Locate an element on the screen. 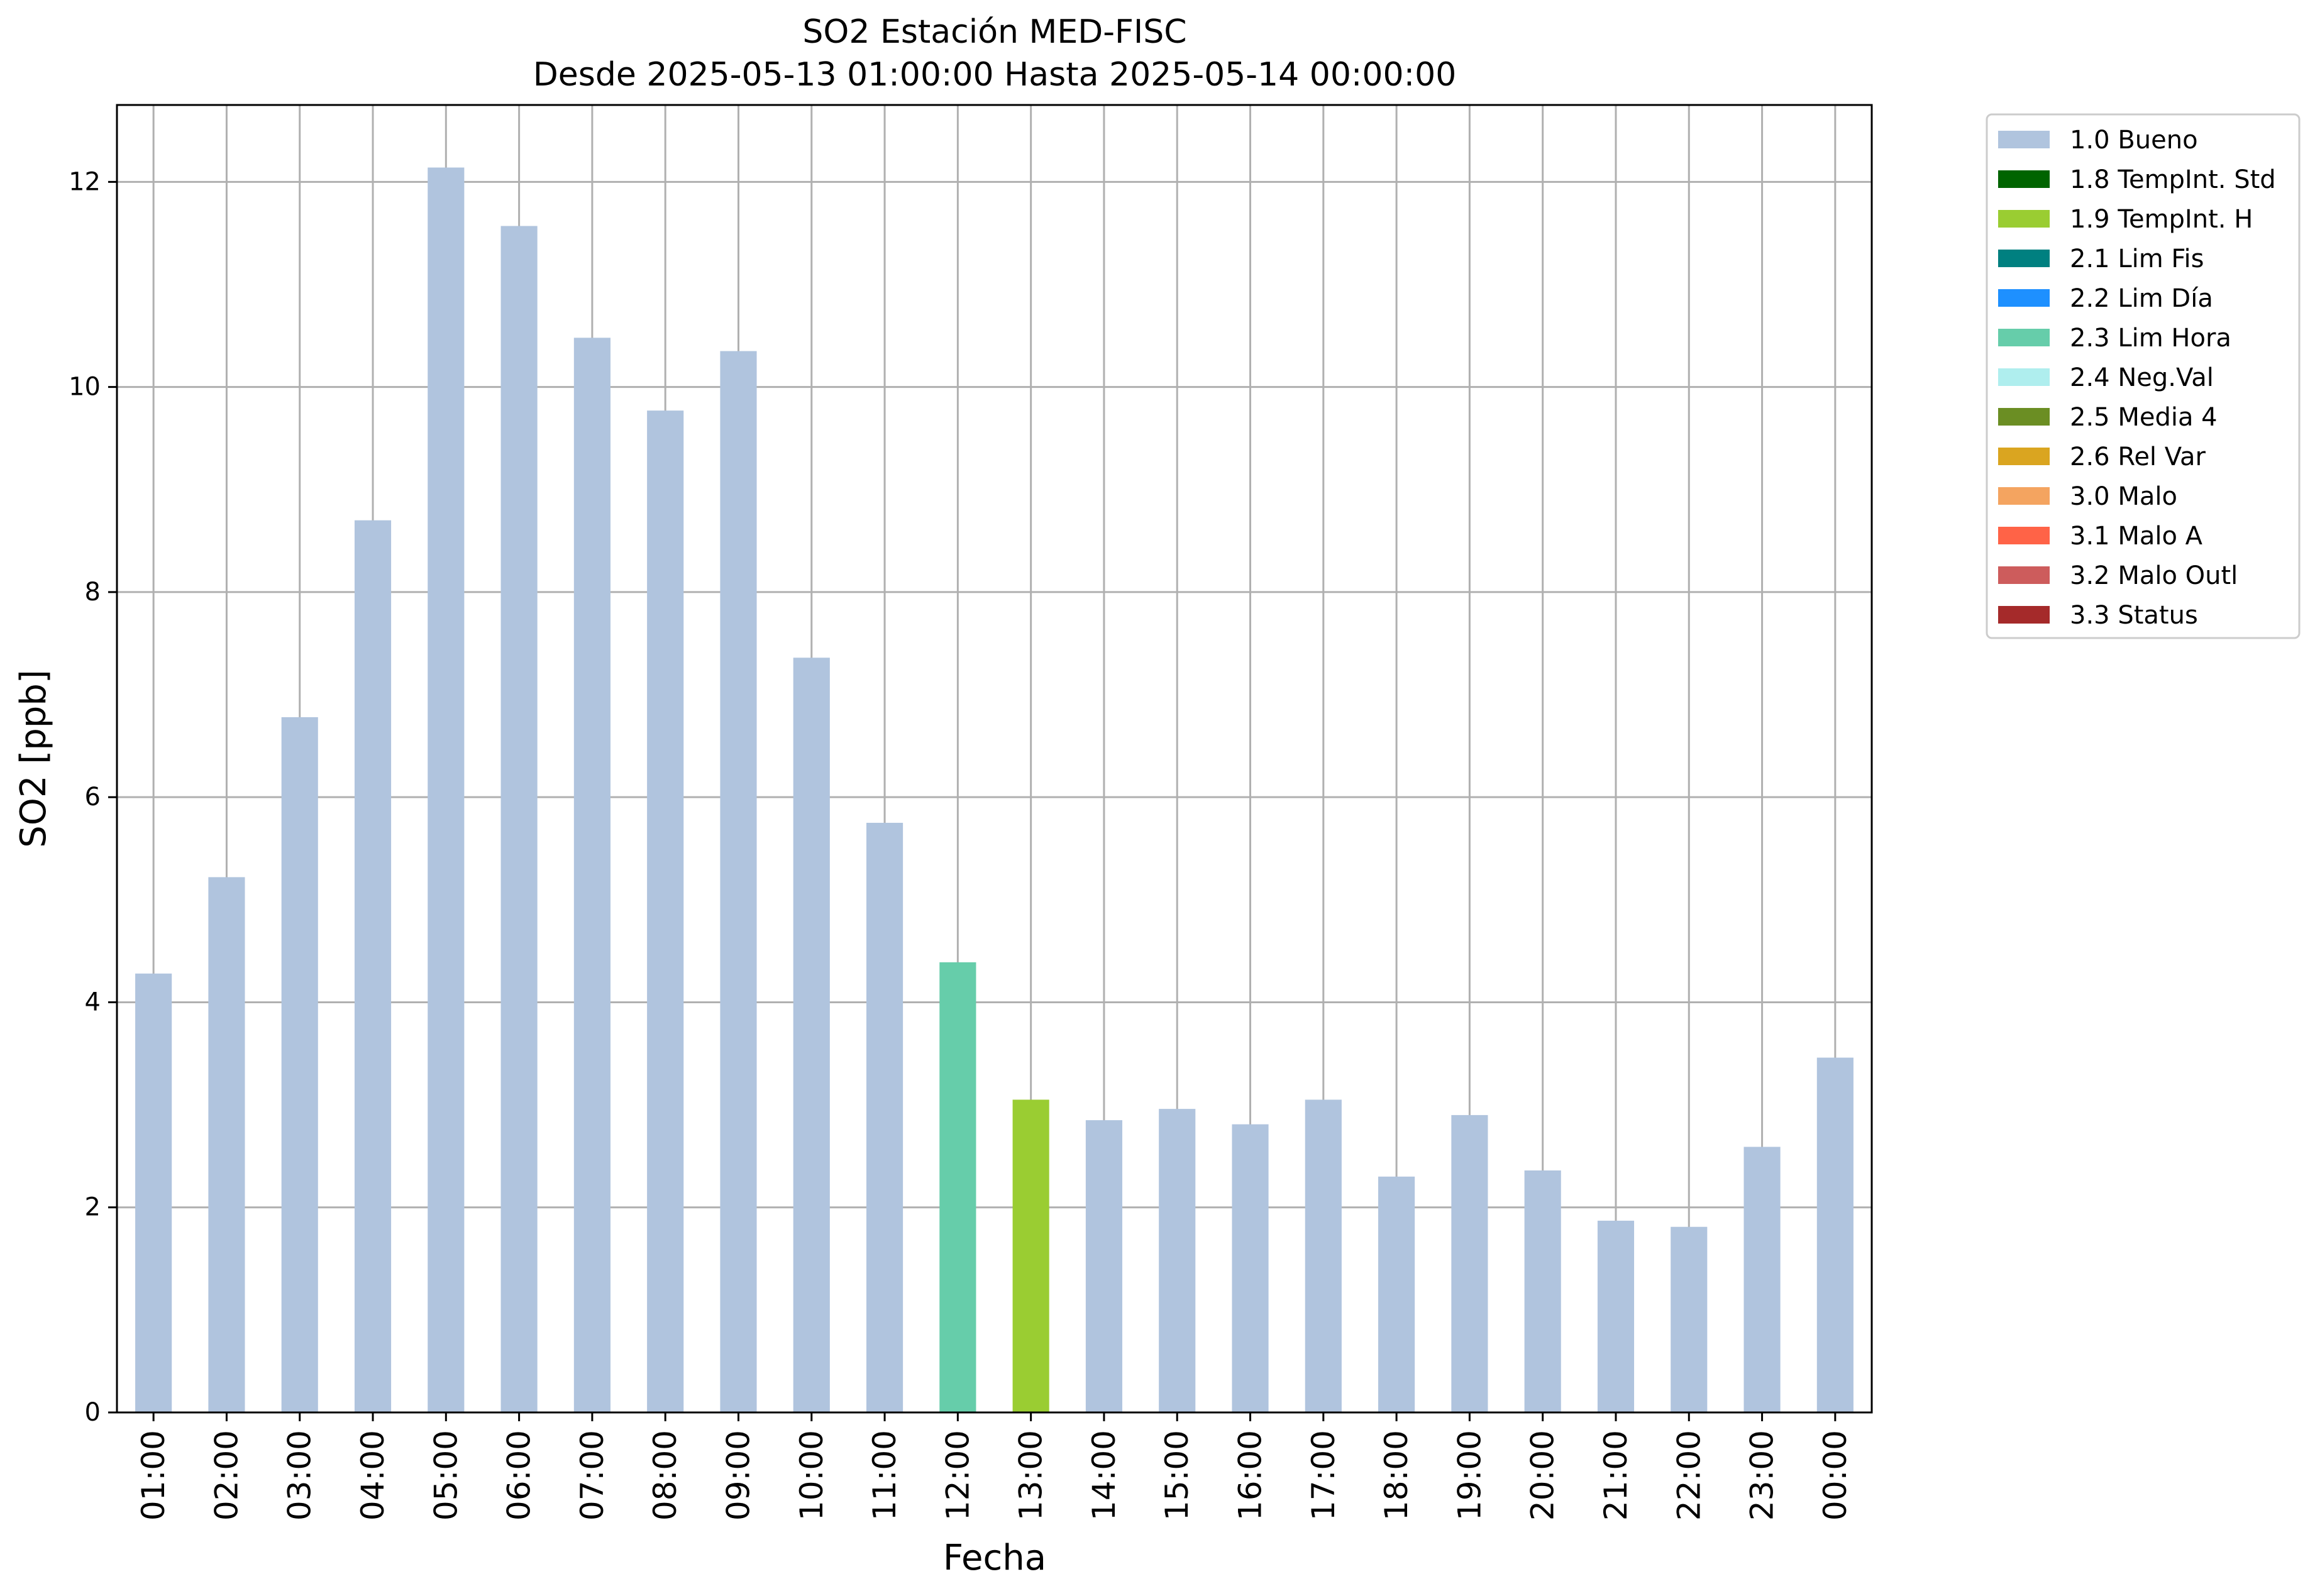  legend-label: 3.1 Malo A is located at coordinates (2136, 536).